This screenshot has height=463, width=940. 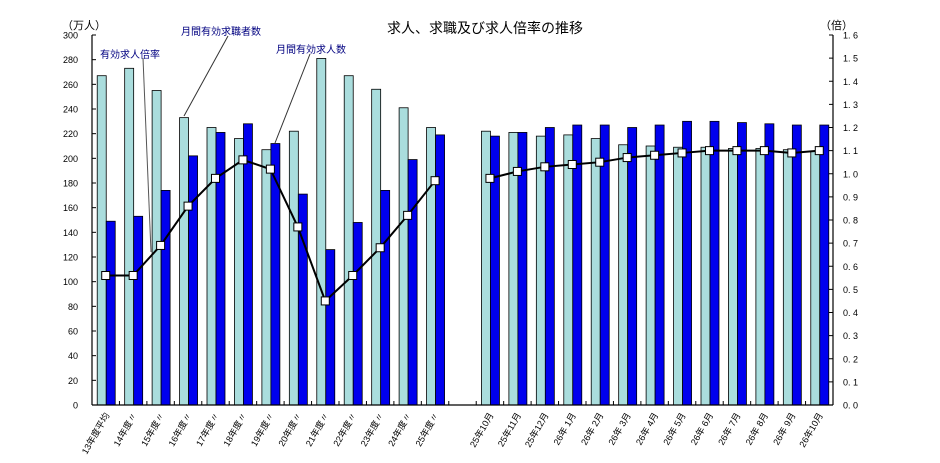 I want to click on left-tick-label: 40, so click(x=73, y=356).